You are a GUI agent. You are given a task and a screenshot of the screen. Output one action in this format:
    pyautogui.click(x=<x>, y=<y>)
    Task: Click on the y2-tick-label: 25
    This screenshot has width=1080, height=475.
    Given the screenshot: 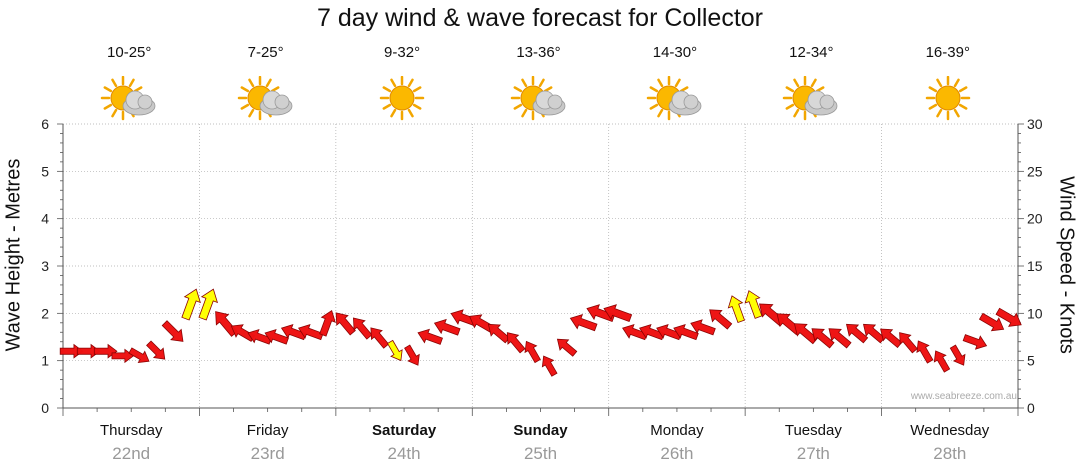 What is the action you would take?
    pyautogui.click(x=1035, y=171)
    